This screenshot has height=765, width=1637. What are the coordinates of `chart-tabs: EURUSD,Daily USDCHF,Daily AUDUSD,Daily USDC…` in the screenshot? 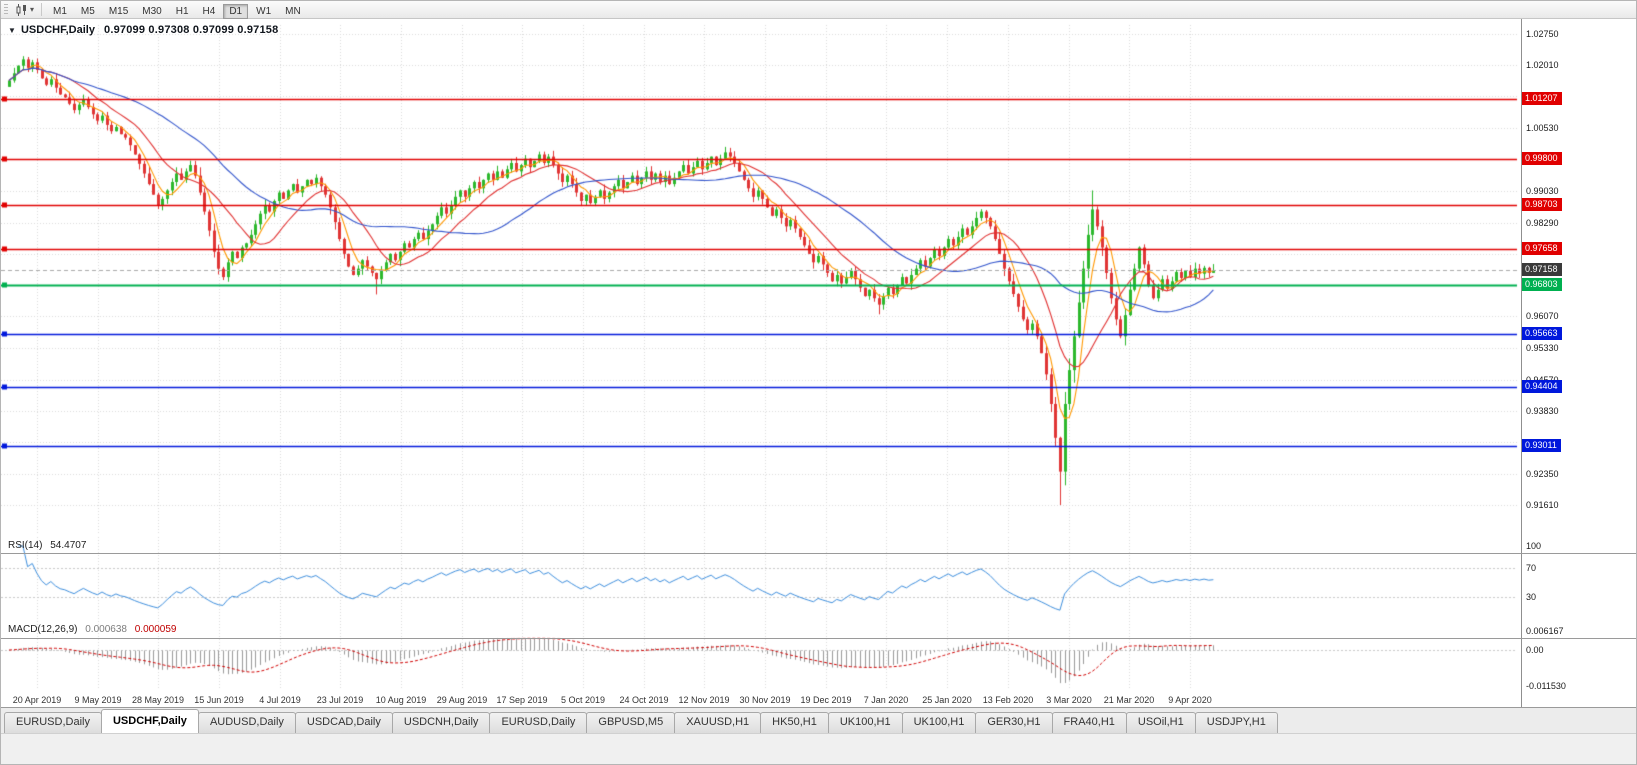 It's located at (818, 720).